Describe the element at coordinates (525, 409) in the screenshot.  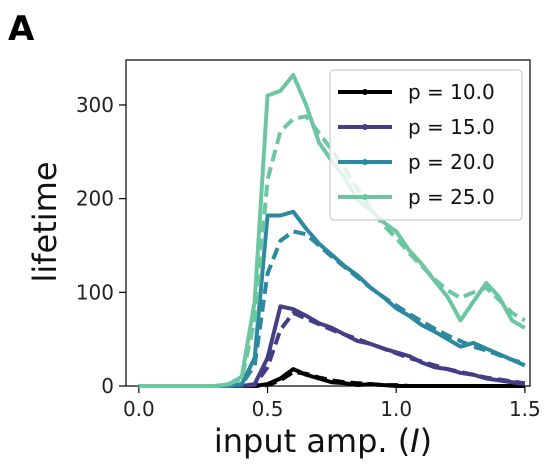
I see `x-tick-label: 1.5` at that location.